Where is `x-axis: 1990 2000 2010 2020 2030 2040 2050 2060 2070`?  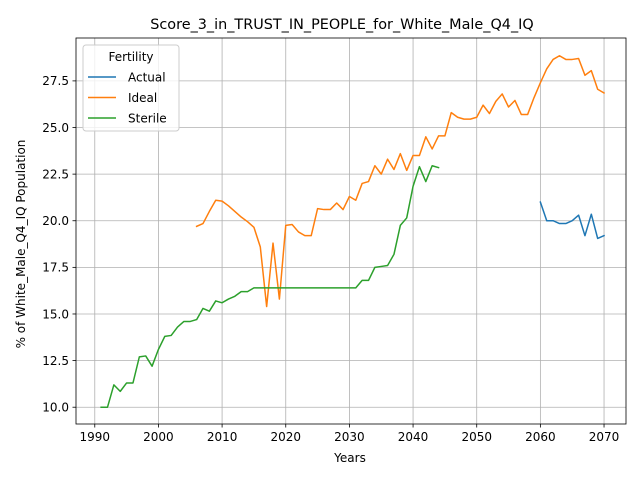 x-axis: 1990 2000 2010 2020 2030 2040 2050 2060 2070 is located at coordinates (350, 434).